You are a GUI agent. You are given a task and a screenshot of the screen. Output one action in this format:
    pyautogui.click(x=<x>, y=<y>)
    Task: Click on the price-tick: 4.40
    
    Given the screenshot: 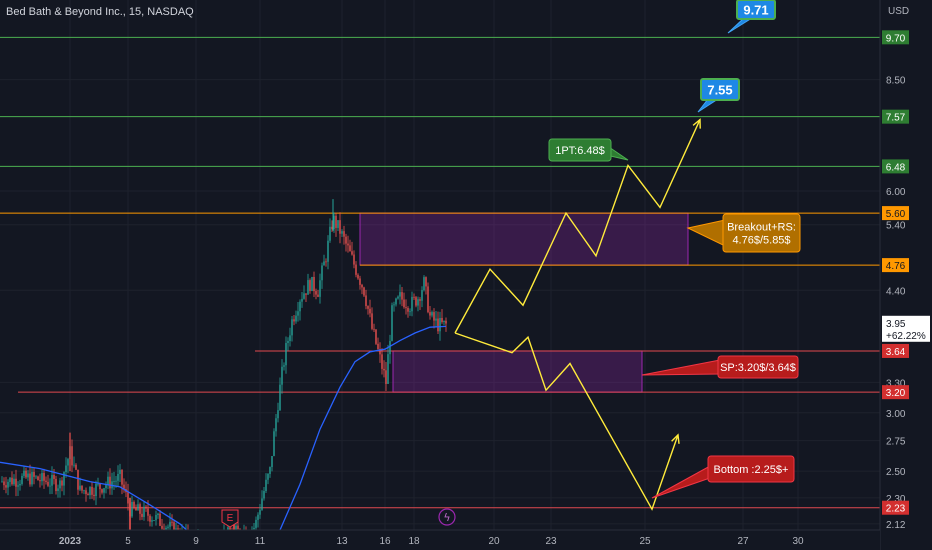 What is the action you would take?
    pyautogui.click(x=896, y=291)
    